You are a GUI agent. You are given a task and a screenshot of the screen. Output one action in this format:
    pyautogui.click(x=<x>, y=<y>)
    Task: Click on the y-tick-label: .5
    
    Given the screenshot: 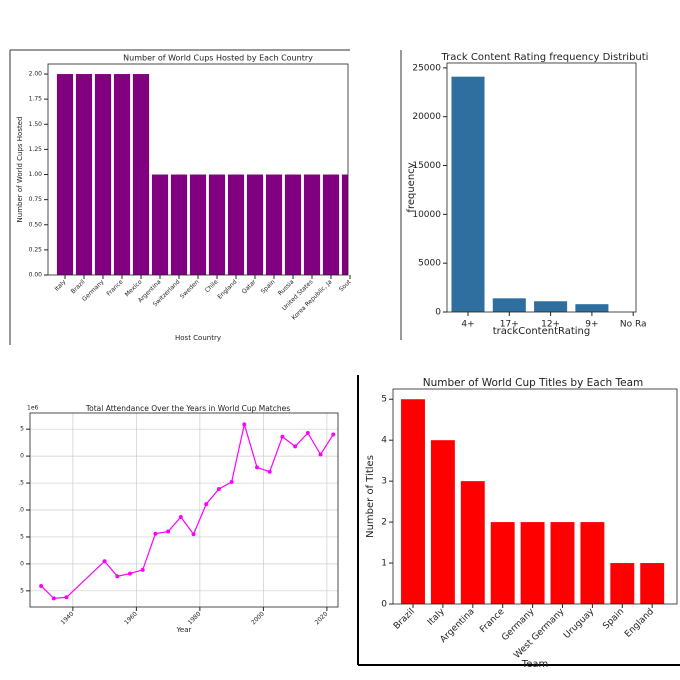 What is the action you would take?
    pyautogui.click(x=21, y=483)
    